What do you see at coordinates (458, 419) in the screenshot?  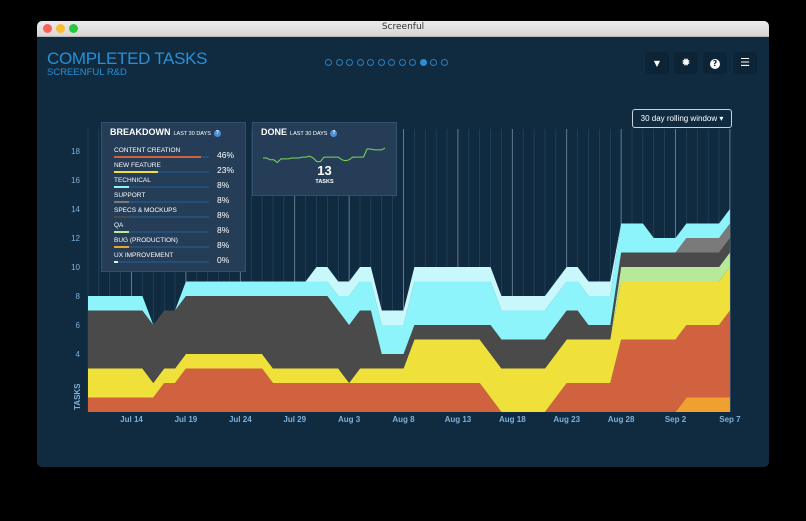 I see `x-tick-label: Aug 13` at bounding box center [458, 419].